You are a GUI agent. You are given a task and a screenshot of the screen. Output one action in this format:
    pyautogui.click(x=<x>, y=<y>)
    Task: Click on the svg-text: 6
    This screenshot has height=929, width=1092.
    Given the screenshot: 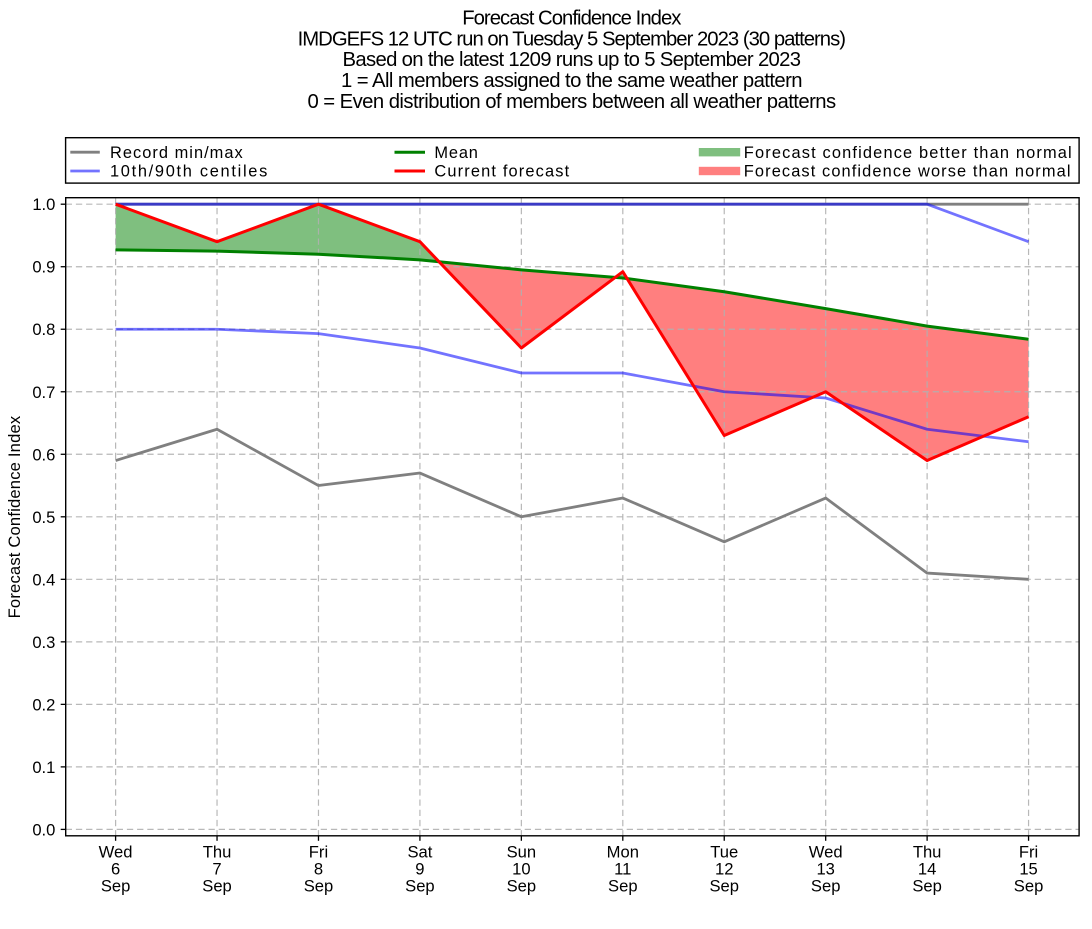 What is the action you would take?
    pyautogui.click(x=115, y=868)
    